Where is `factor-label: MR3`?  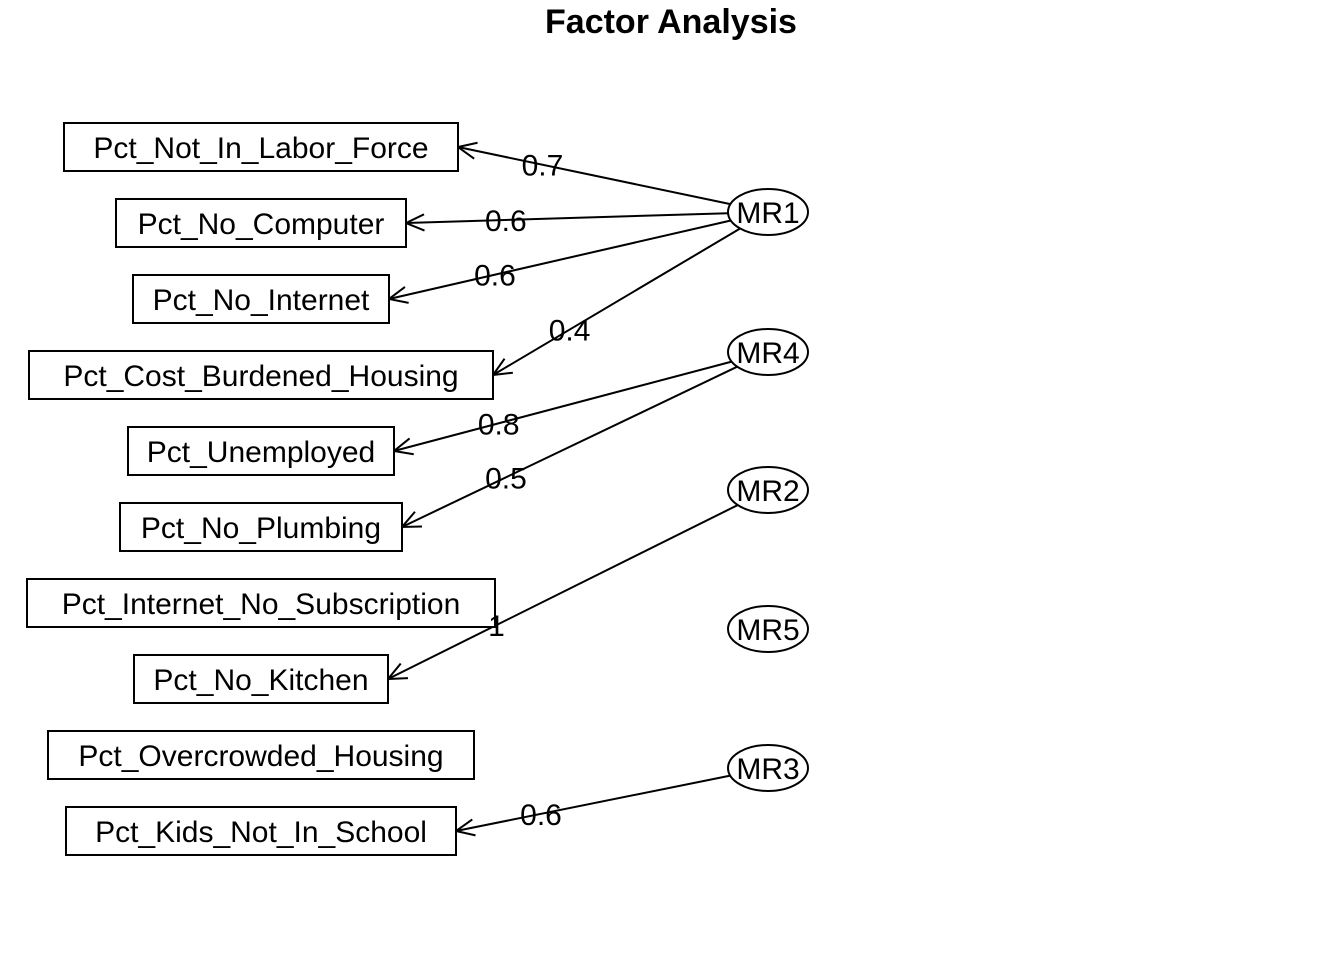 factor-label: MR3 is located at coordinates (767, 769).